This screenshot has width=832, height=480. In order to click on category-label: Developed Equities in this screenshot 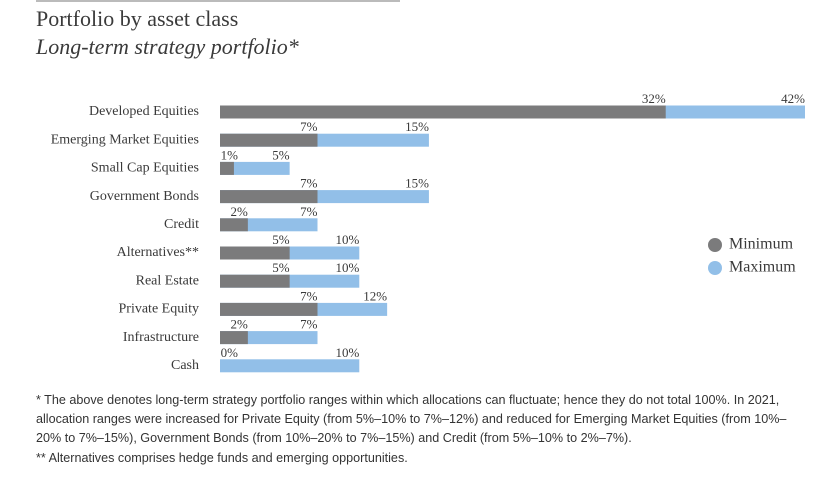, I will do `click(144, 111)`.